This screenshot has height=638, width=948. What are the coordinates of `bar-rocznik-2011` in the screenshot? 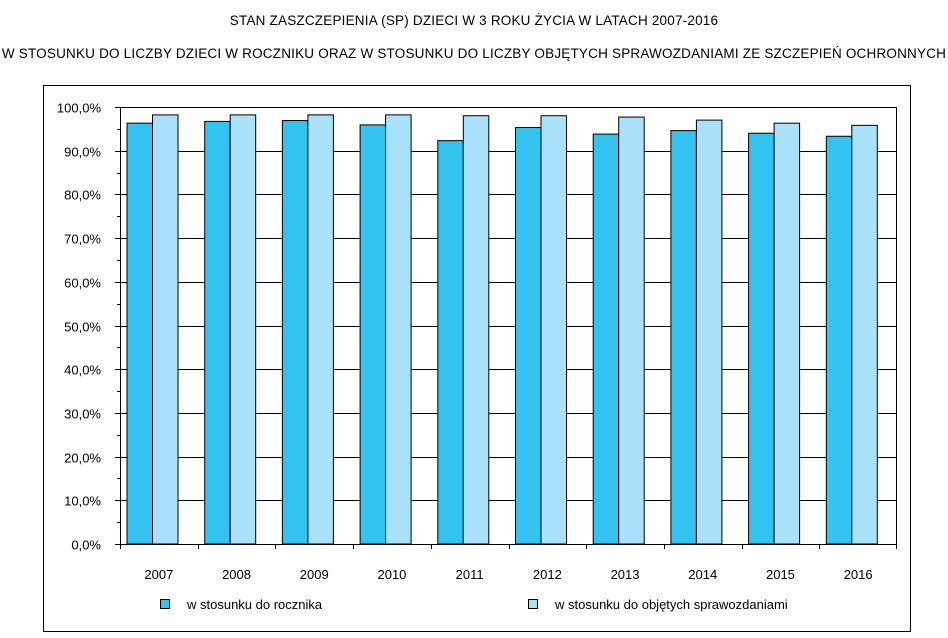 It's located at (450, 342).